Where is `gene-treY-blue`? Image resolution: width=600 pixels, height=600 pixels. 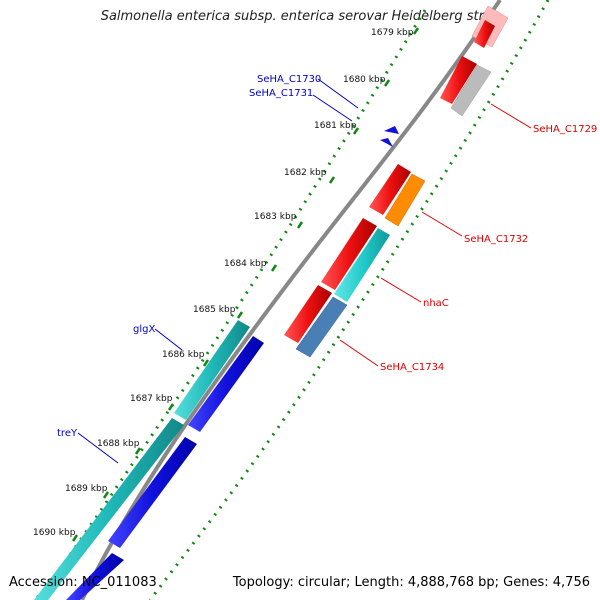
gene-treY-blue is located at coordinates (152, 492).